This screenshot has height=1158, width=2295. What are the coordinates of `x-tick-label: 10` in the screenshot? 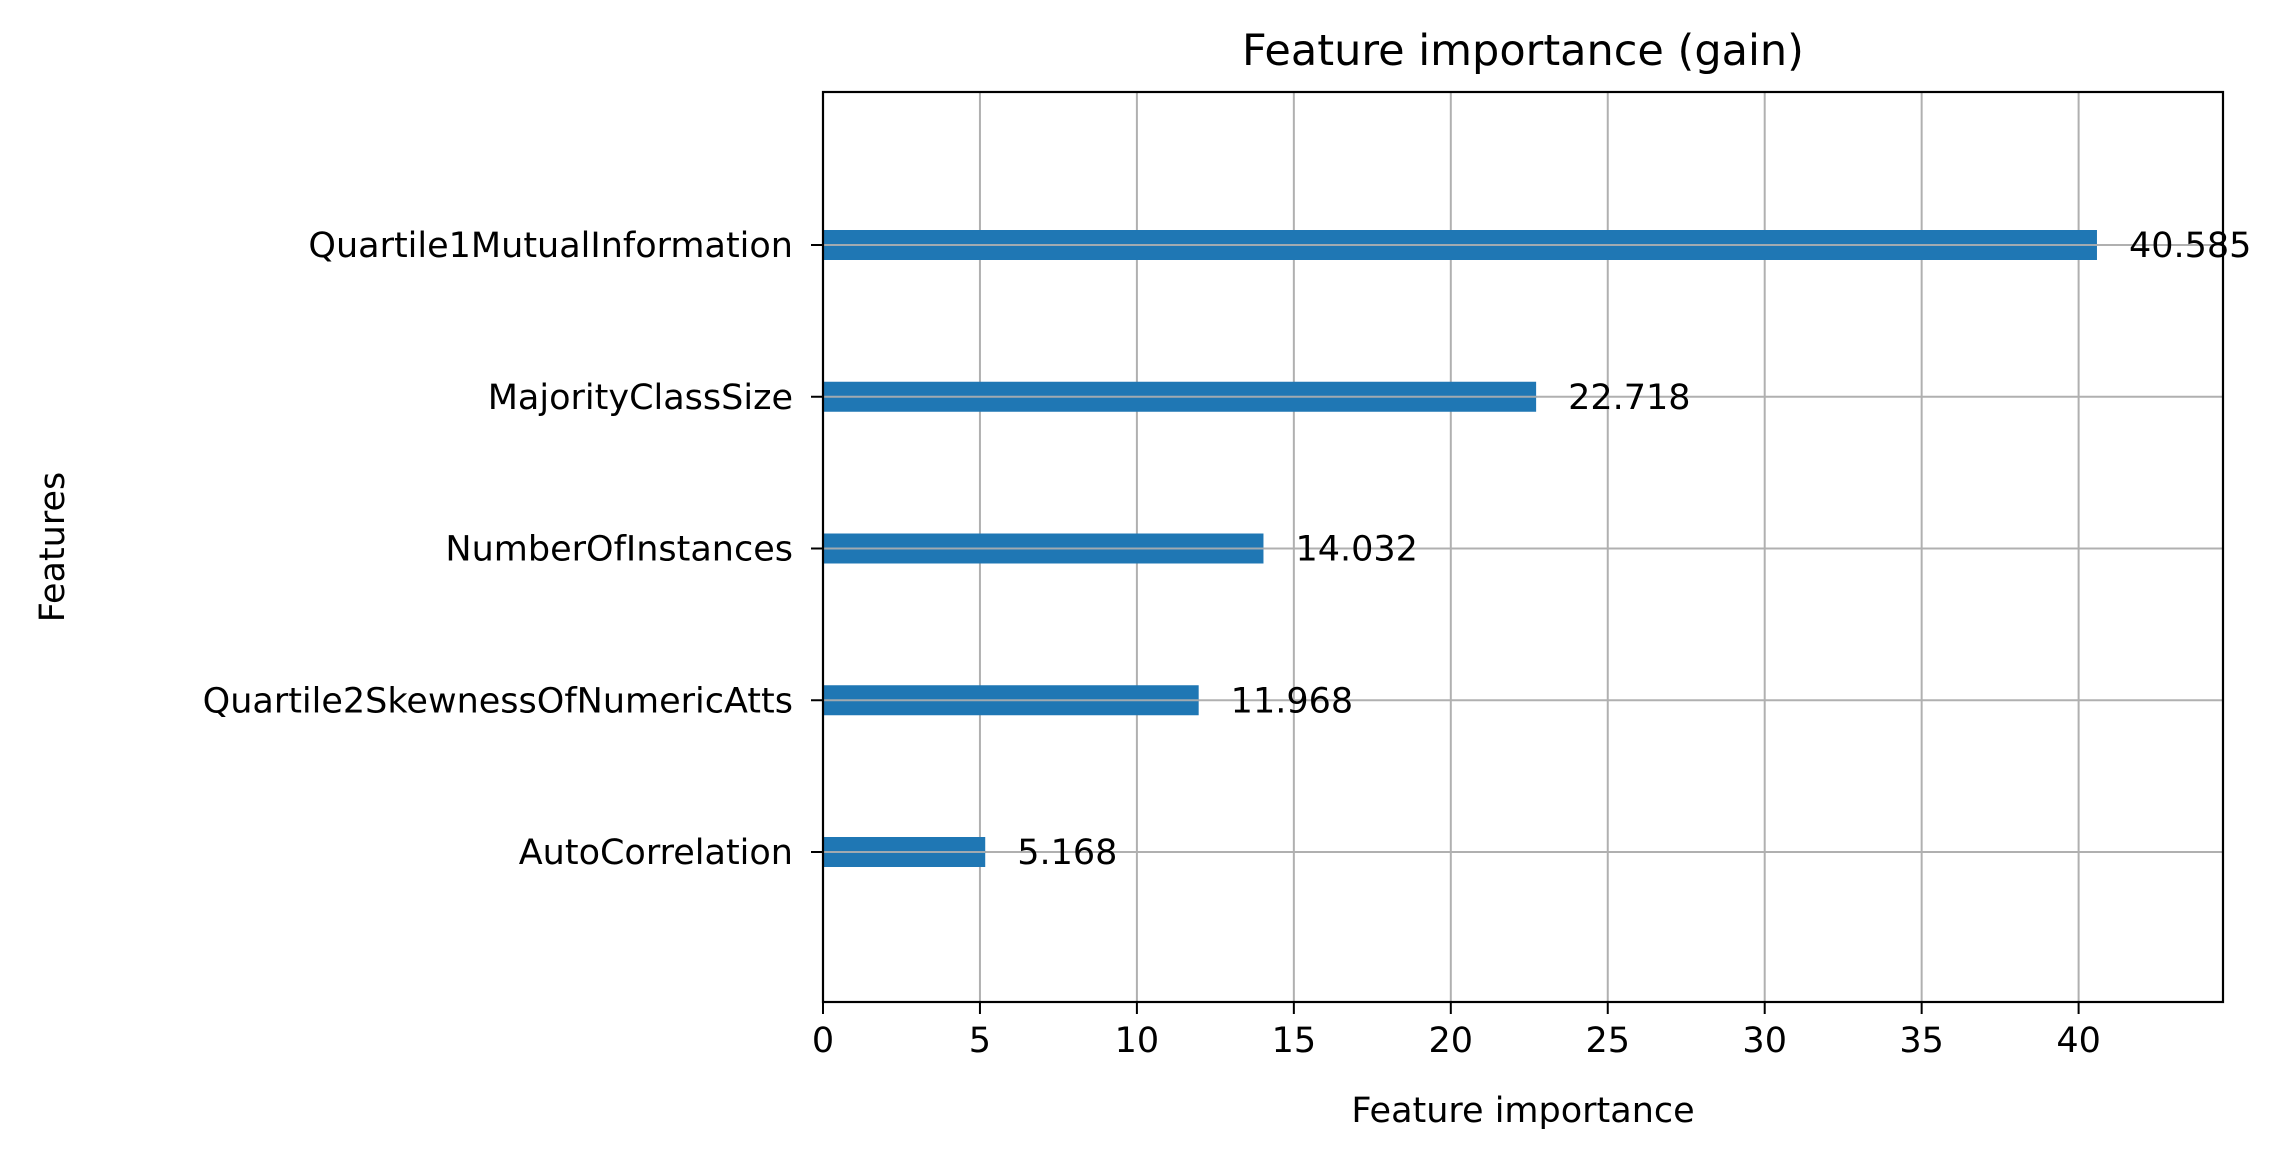 It's located at (1137, 1041).